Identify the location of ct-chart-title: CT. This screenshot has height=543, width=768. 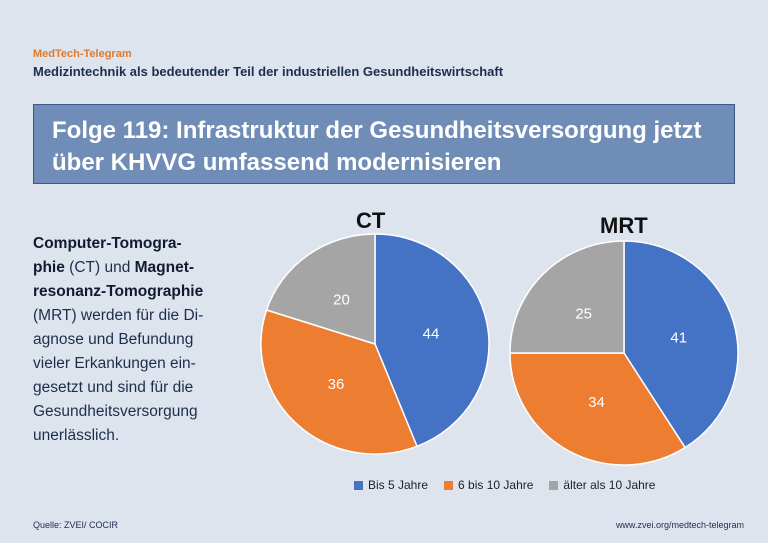
(371, 220).